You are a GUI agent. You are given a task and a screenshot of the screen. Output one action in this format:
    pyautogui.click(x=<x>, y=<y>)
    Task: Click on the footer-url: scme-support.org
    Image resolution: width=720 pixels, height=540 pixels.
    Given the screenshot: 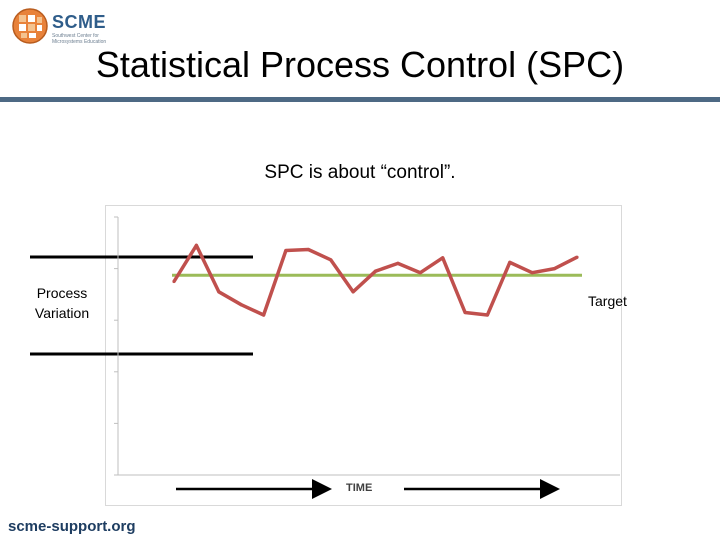 What is the action you would take?
    pyautogui.click(x=72, y=526)
    